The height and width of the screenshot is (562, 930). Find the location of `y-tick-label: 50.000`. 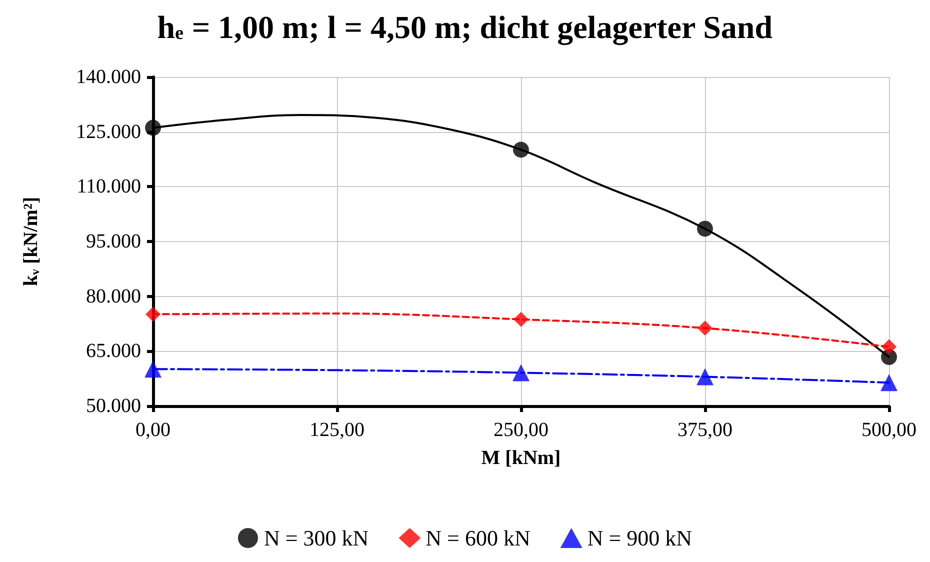

y-tick-label: 50.000 is located at coordinates (113, 406).